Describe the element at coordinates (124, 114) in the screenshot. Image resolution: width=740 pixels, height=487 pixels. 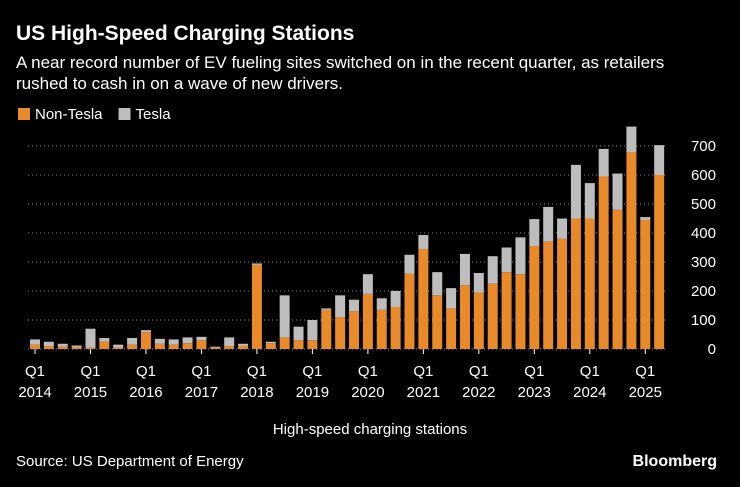
I see `legend-swatch` at that location.